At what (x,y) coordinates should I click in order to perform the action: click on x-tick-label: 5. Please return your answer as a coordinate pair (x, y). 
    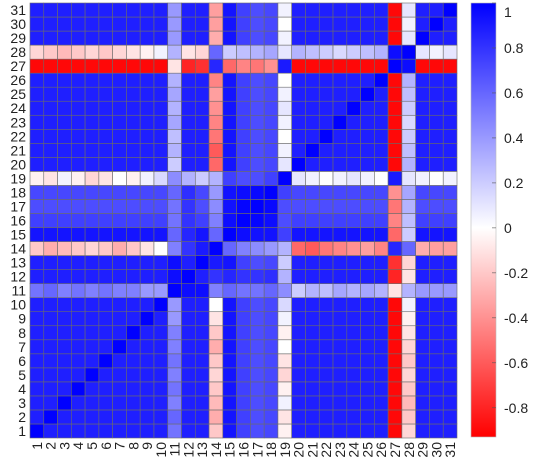
    Looking at the image, I should click on (92, 446).